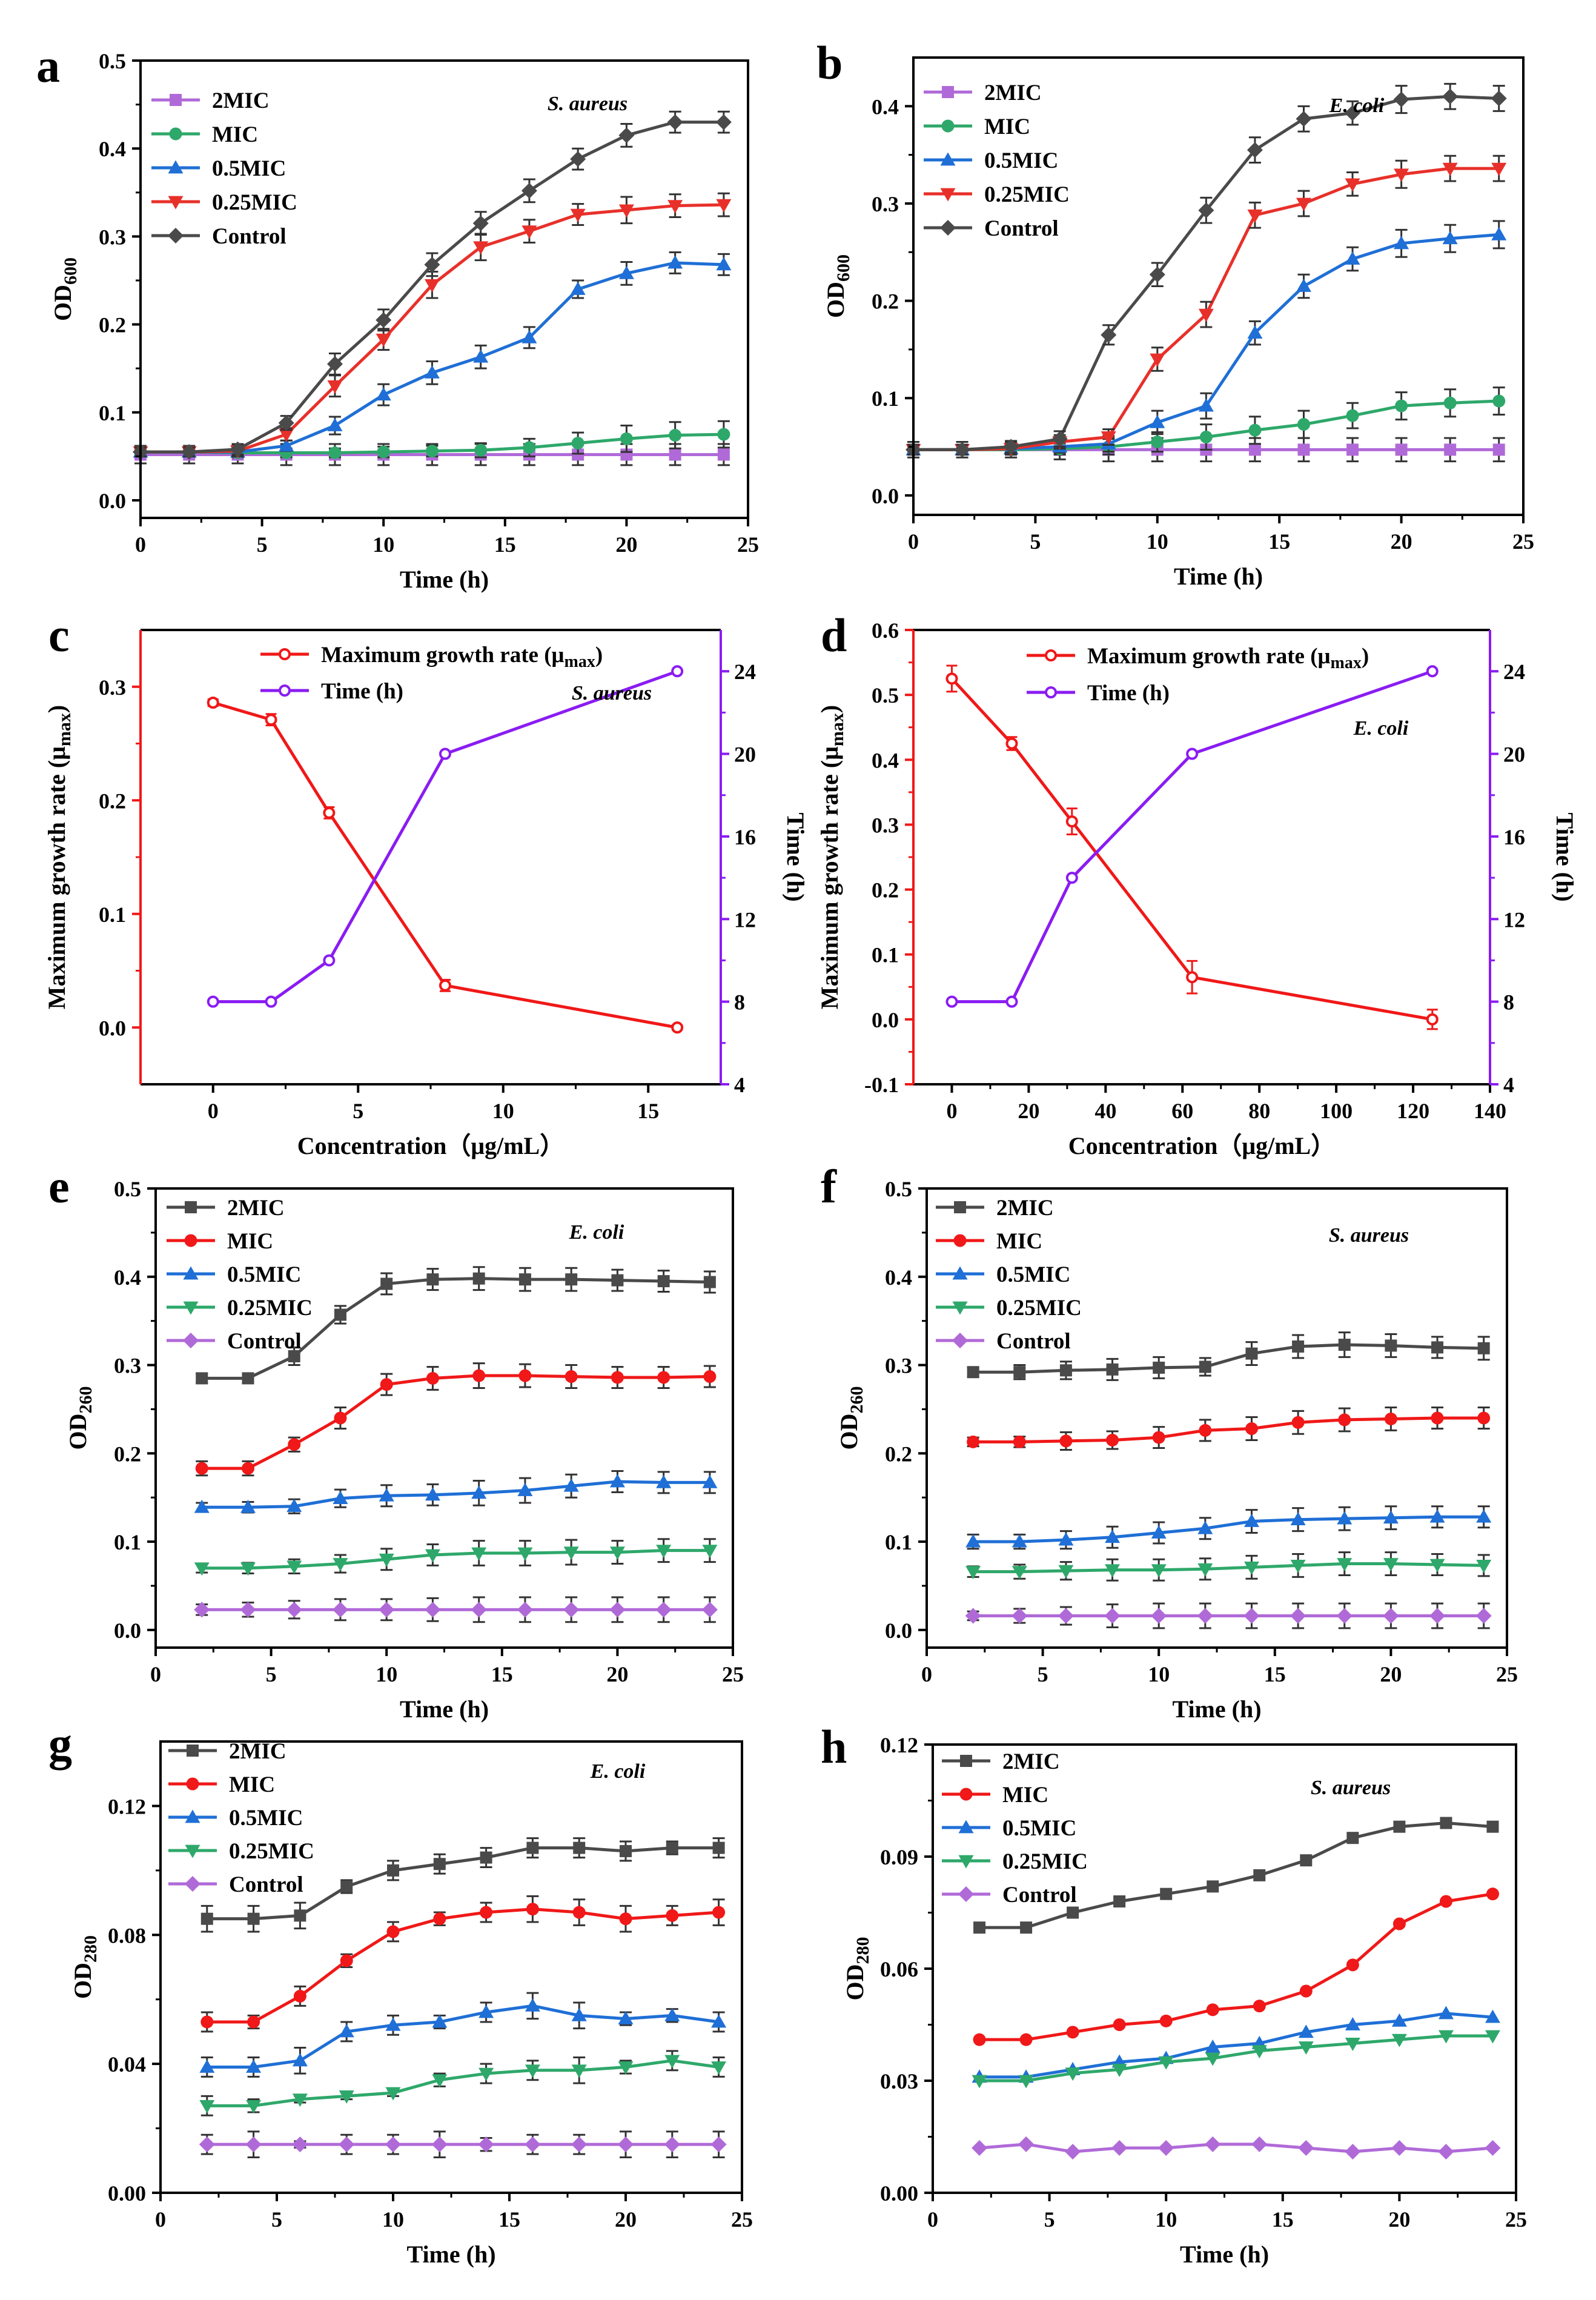 The width and height of the screenshot is (1596, 2300). I want to click on panel-f-annotation: S. aureus, so click(1369, 1235).